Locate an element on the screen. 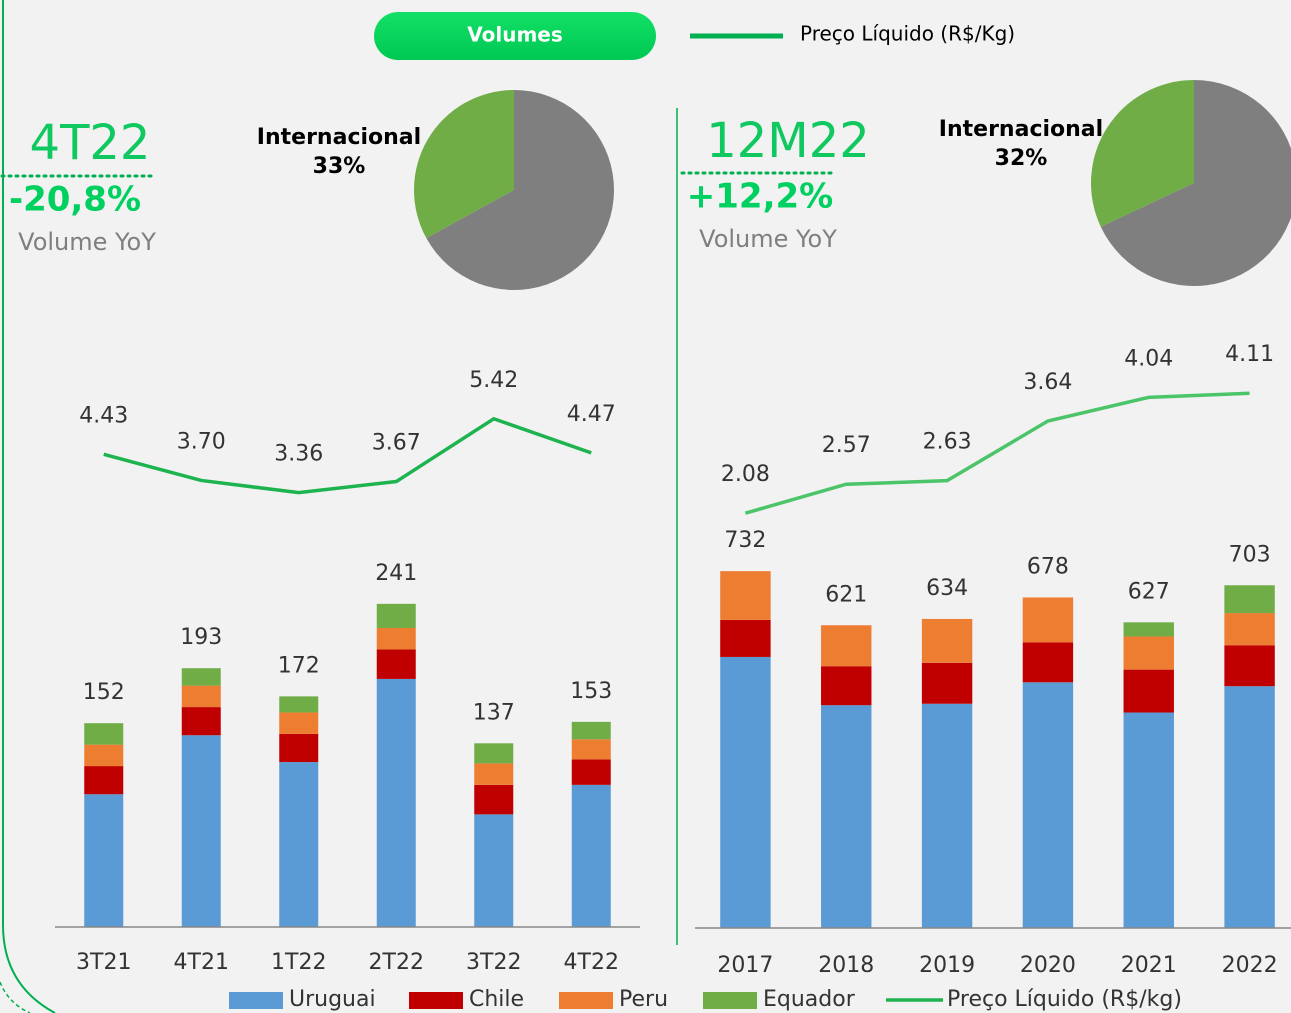 The height and width of the screenshot is (1013, 1291). x-tick-label: 2017 is located at coordinates (745, 965).